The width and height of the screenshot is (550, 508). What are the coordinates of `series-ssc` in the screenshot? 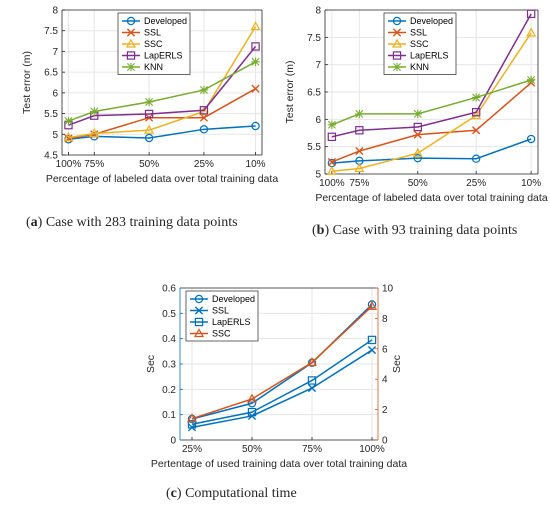 It's located at (282, 361).